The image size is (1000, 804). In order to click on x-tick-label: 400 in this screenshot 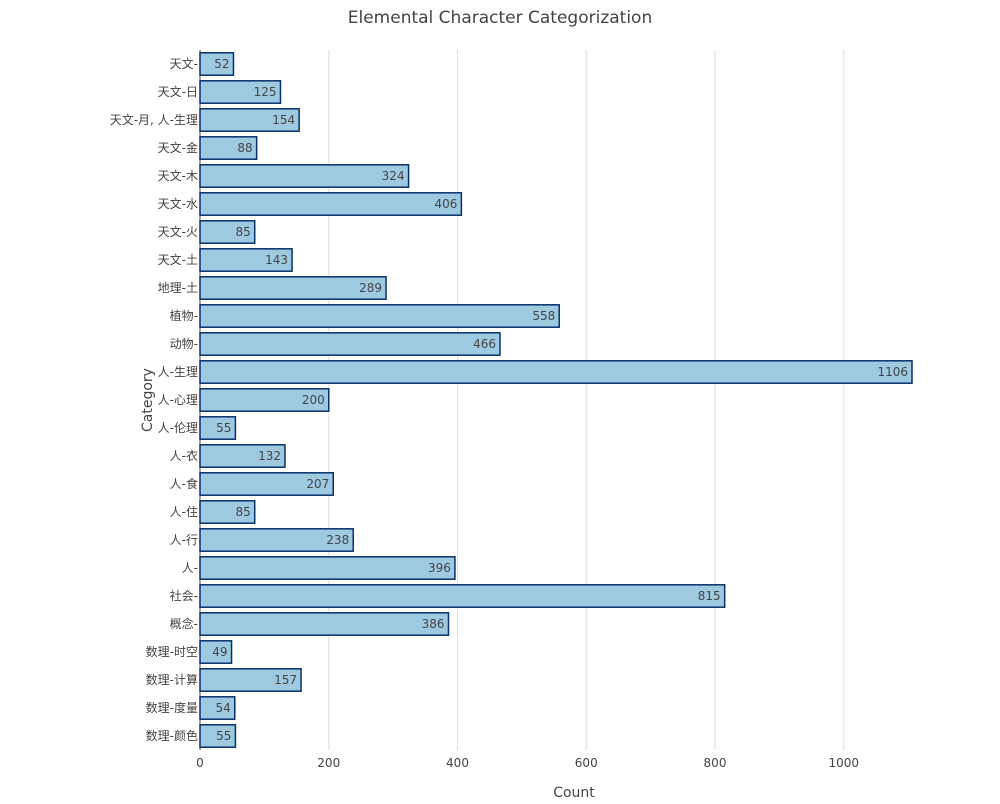, I will do `click(457, 763)`.